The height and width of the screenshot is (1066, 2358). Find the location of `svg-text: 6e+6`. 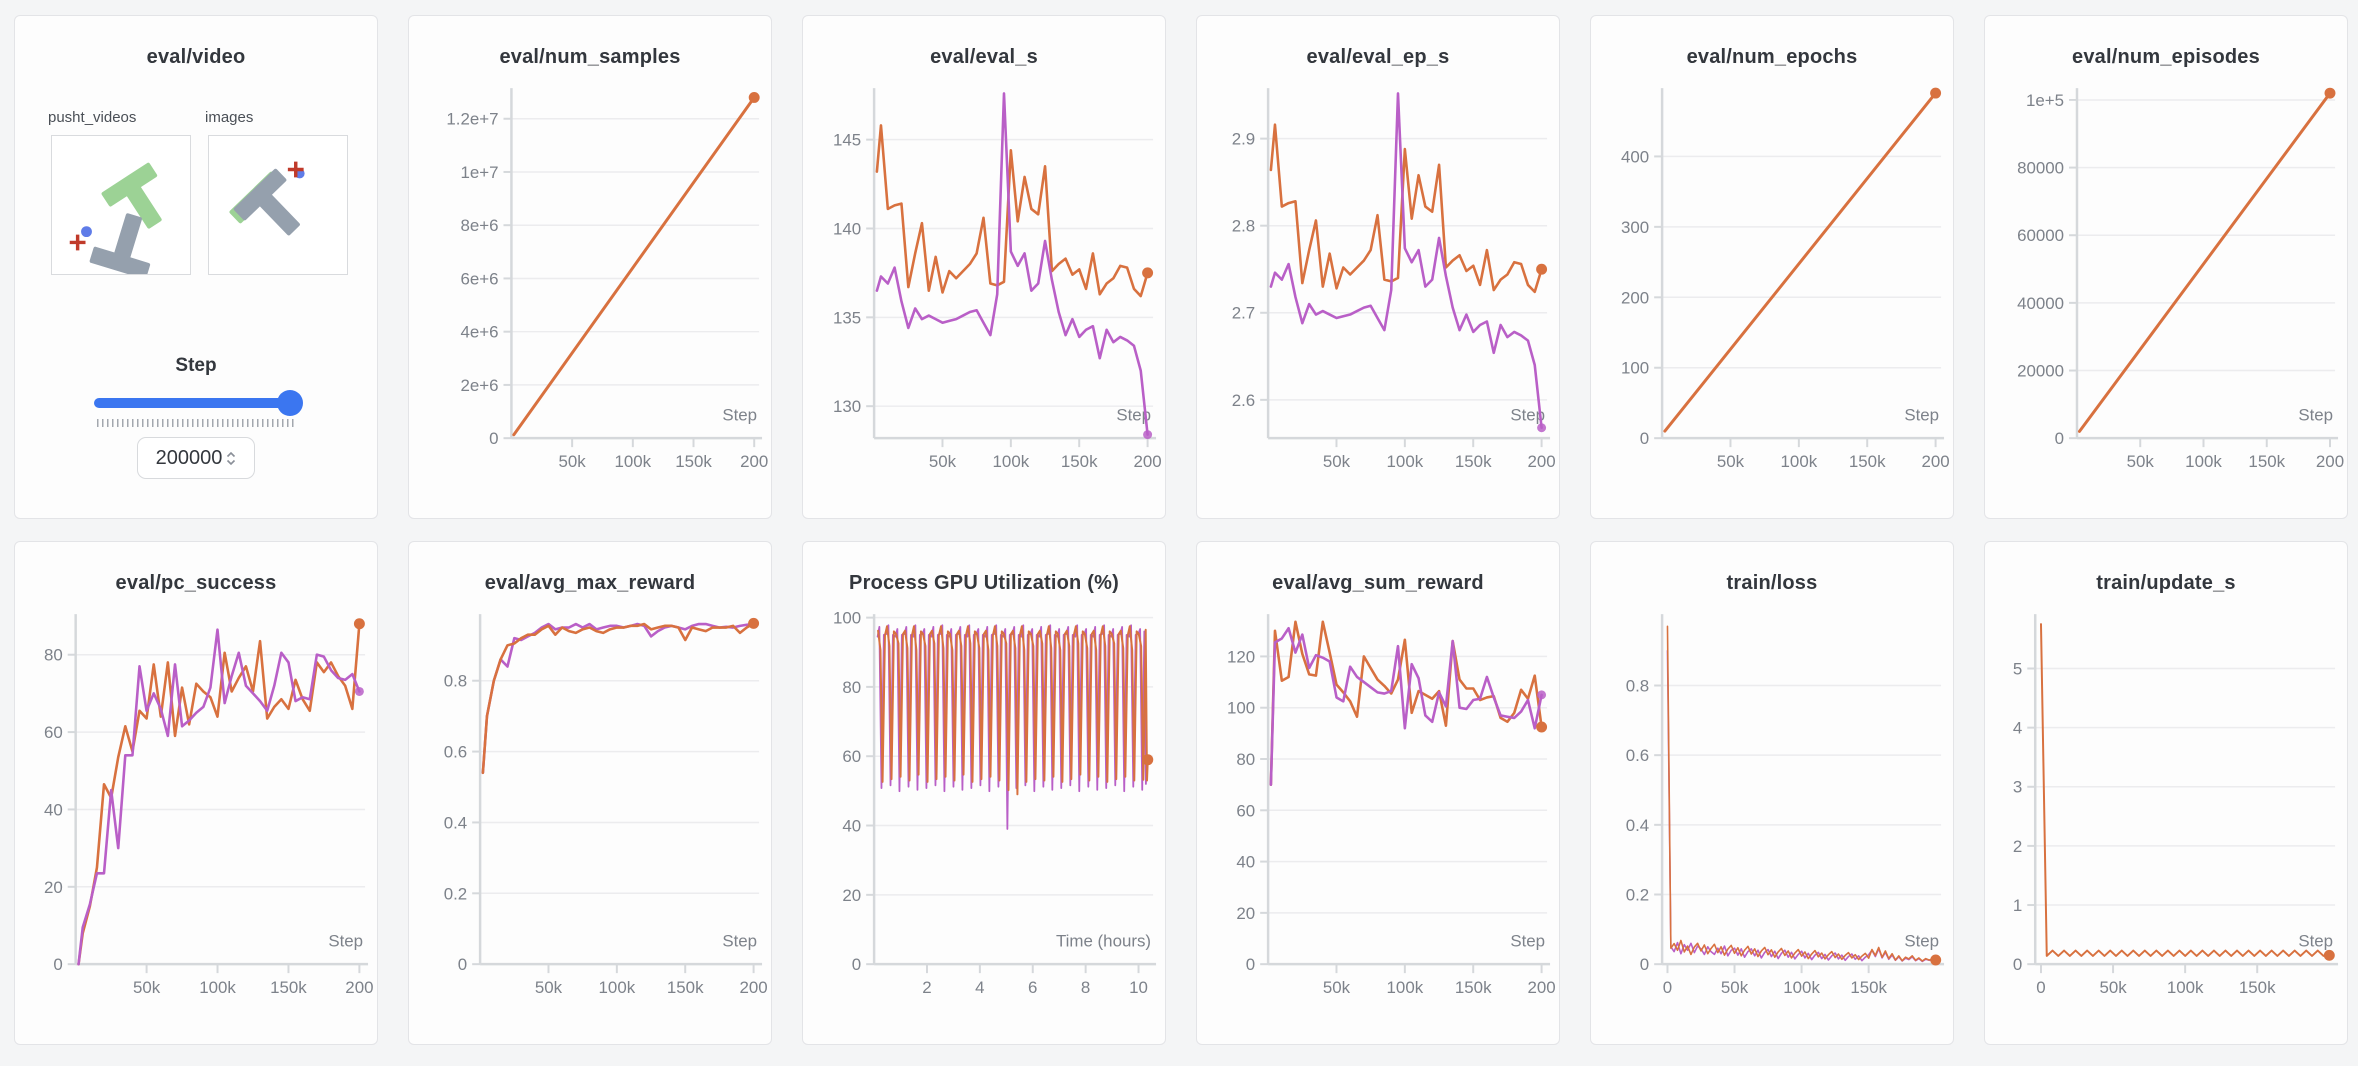

svg-text: 6e+6 is located at coordinates (479, 278).